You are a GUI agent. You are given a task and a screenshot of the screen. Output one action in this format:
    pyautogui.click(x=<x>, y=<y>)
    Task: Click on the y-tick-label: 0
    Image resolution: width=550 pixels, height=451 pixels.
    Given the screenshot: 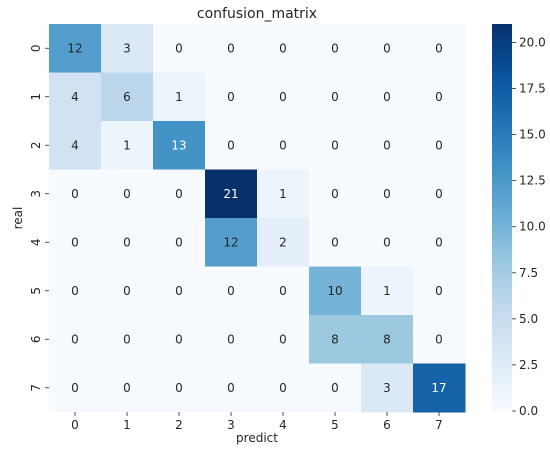 What is the action you would take?
    pyautogui.click(x=36, y=48)
    